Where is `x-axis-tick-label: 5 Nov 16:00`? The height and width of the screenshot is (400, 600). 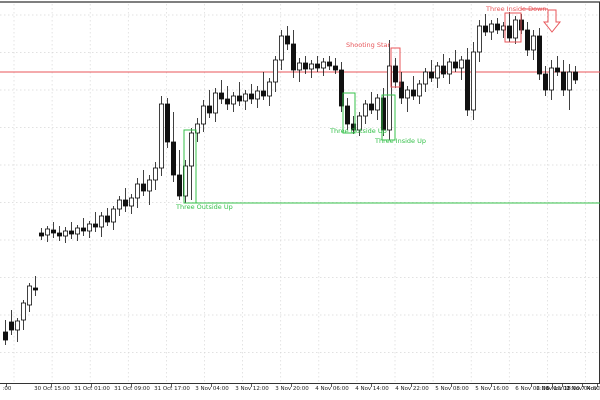 x-axis-tick-label: 5 Nov 16:00 is located at coordinates (492, 389).